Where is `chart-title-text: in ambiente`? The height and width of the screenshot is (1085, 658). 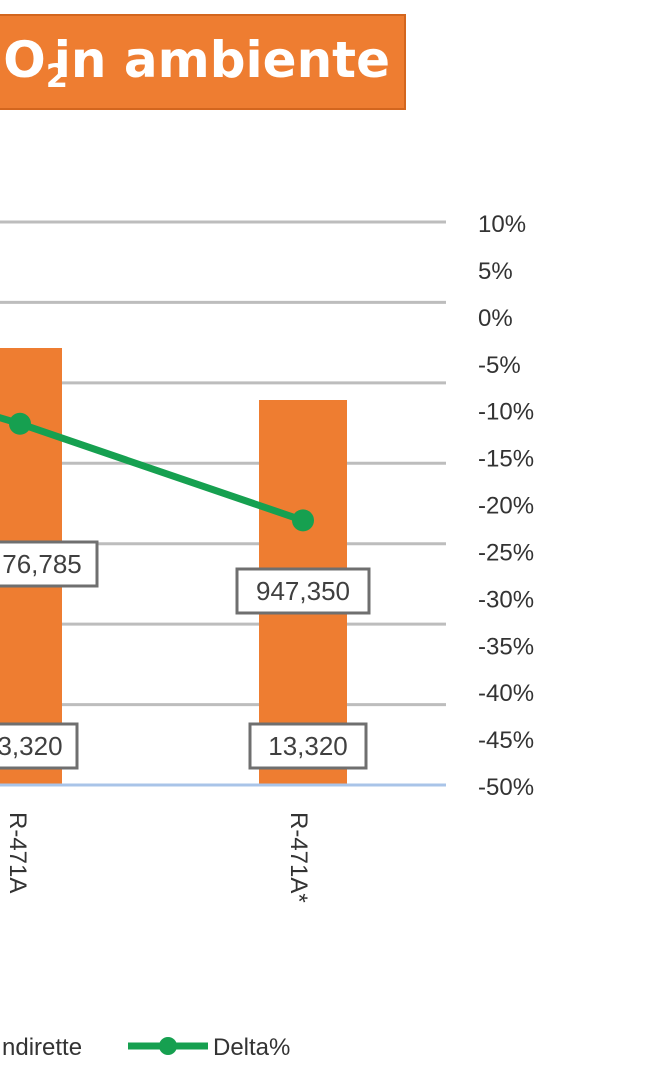
chart-title-text: in ambiente is located at coordinates (221, 60).